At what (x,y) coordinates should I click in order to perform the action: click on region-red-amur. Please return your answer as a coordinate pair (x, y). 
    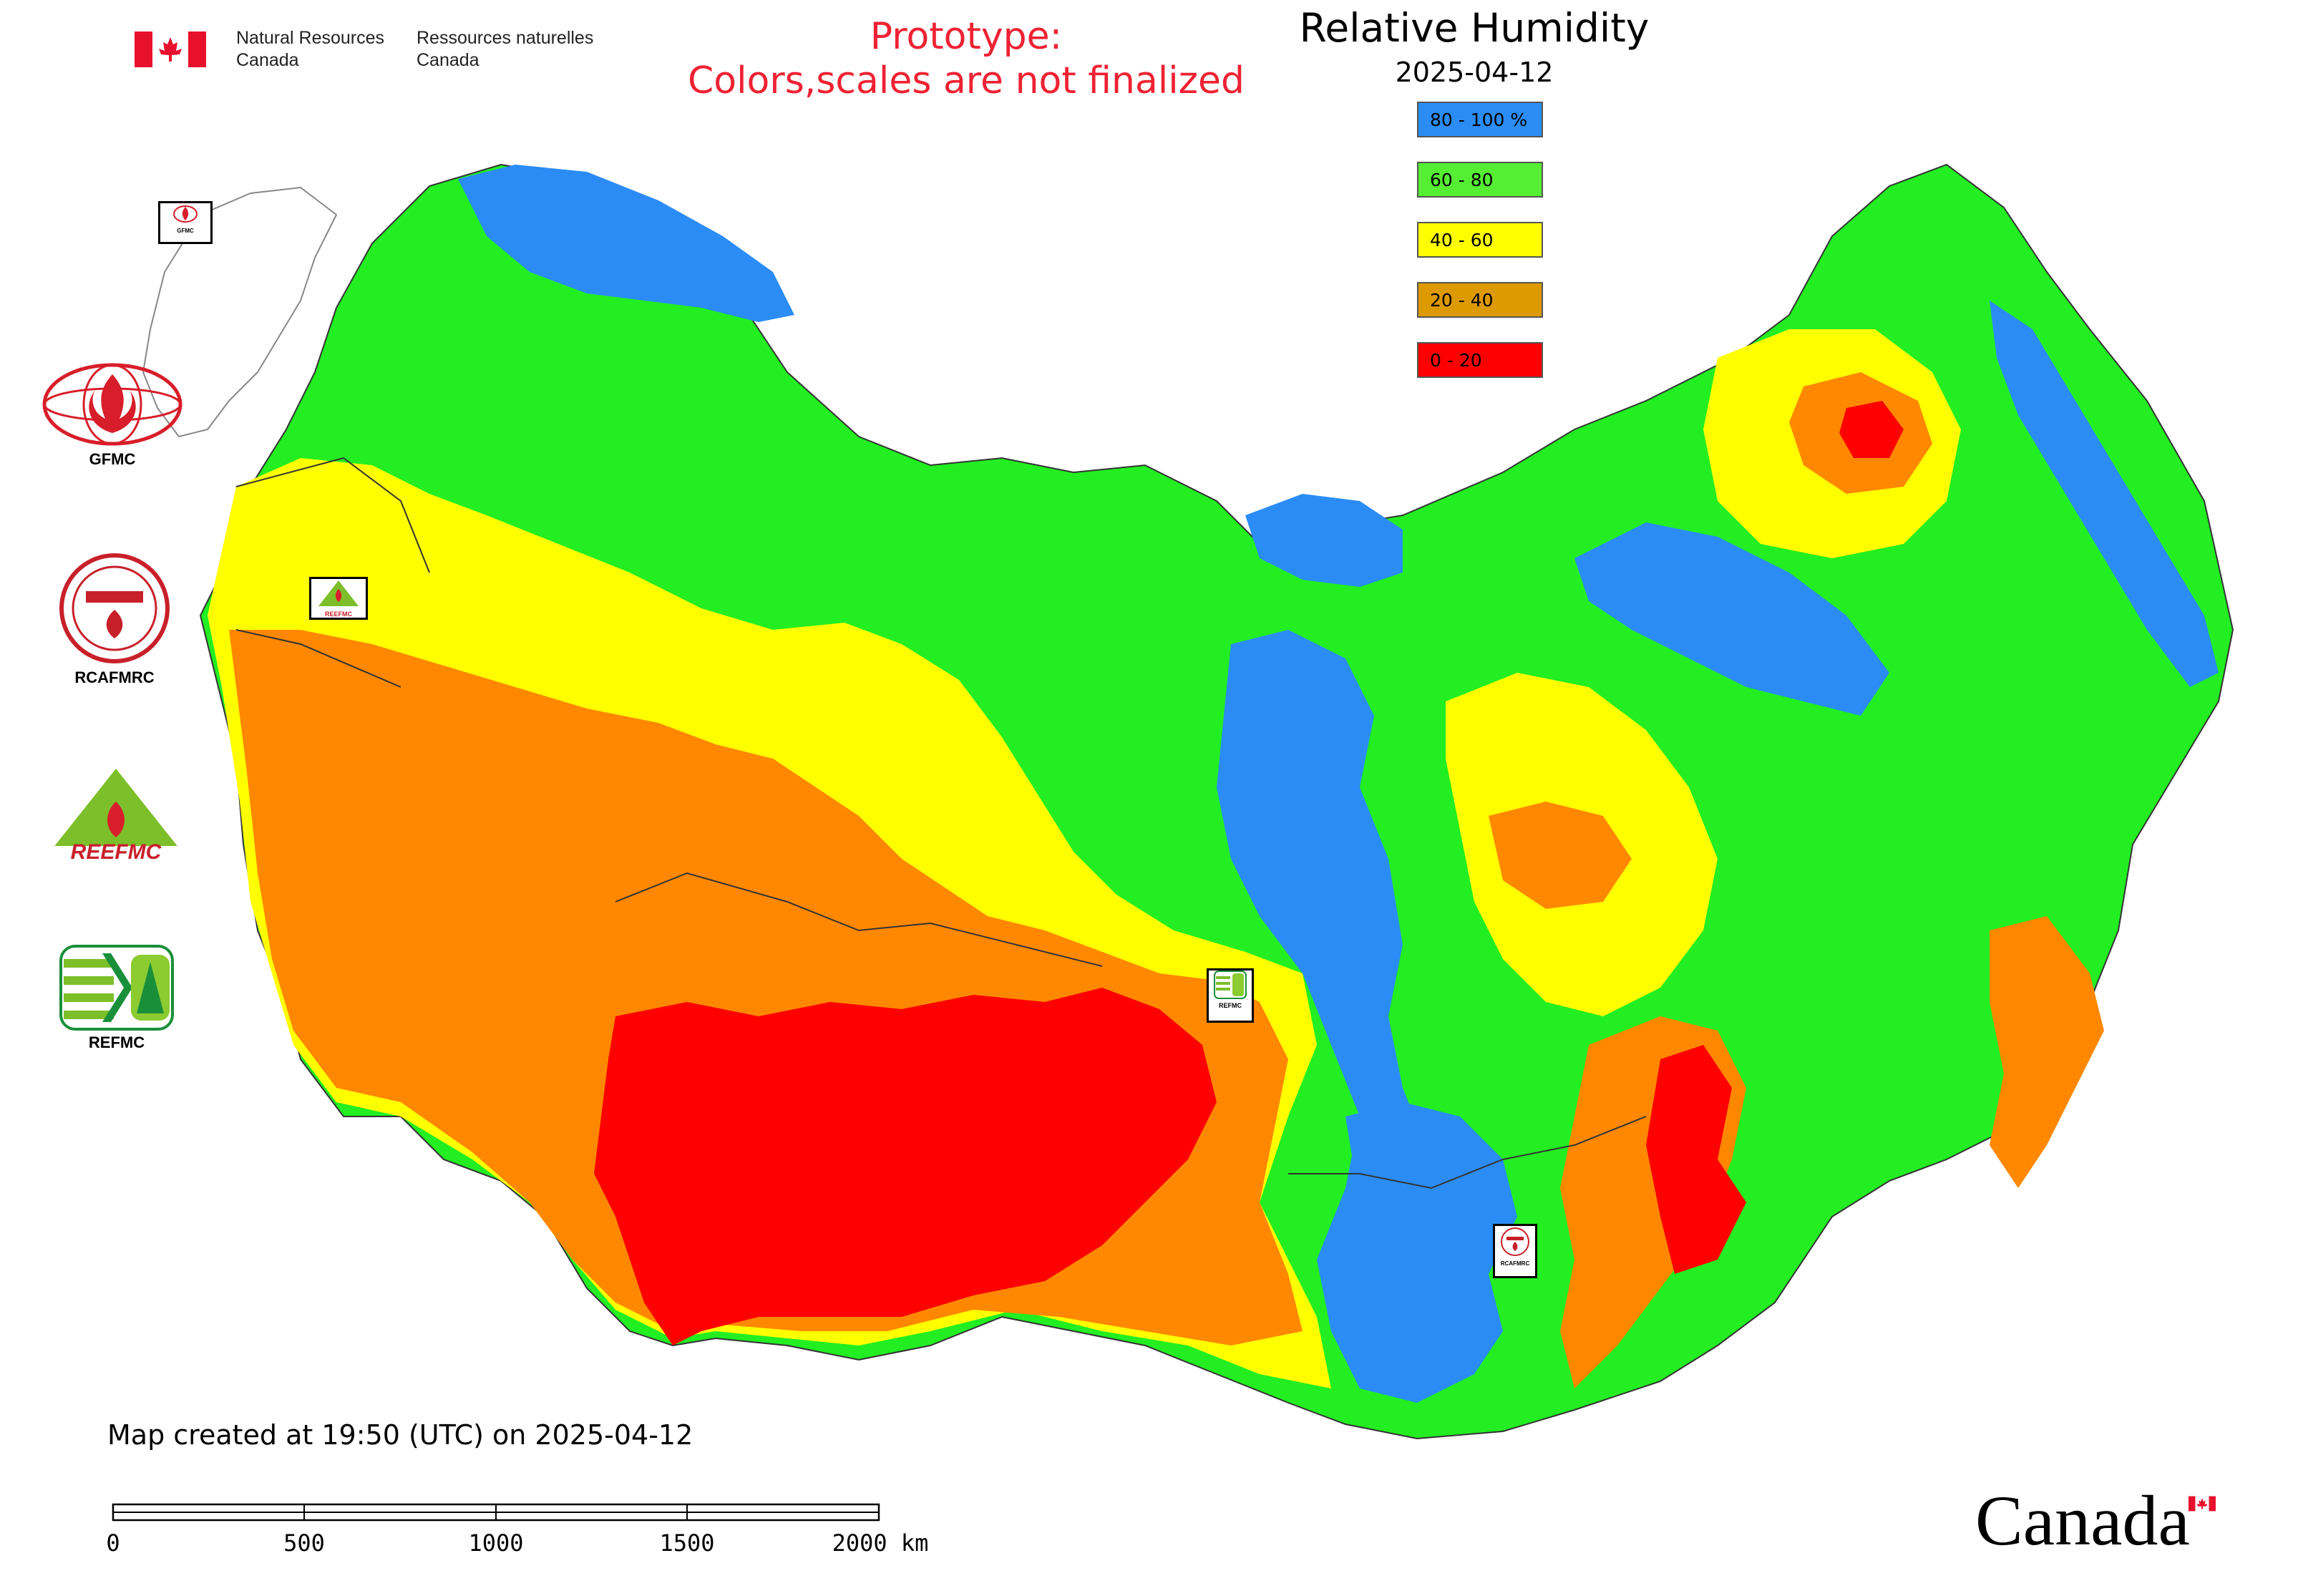
    Looking at the image, I should click on (1696, 1159).